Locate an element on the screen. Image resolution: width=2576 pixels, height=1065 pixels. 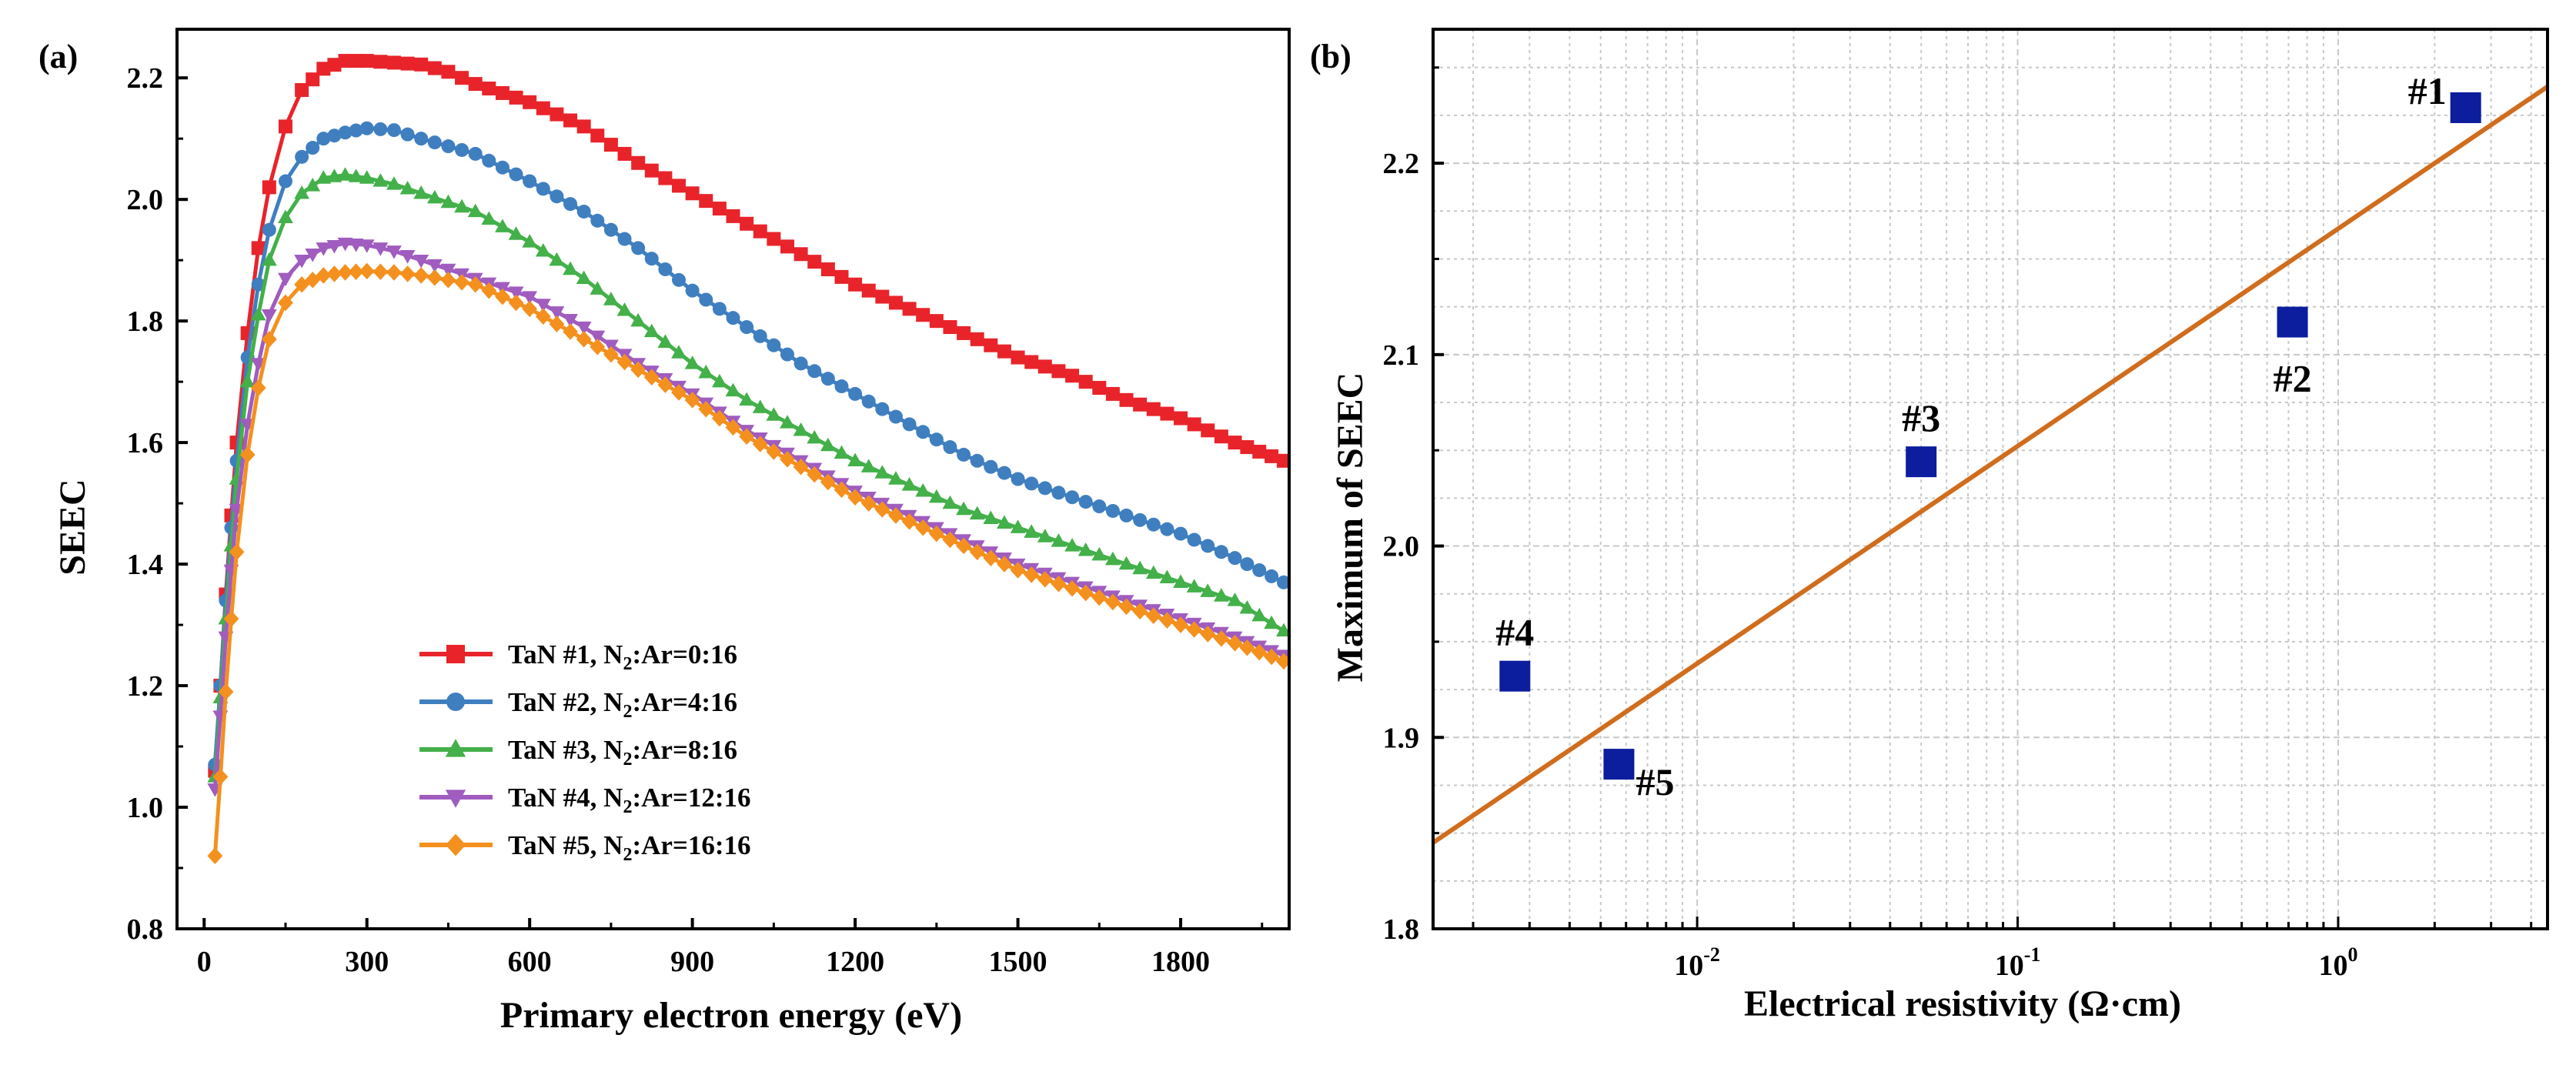
square-marker is located at coordinates (1515, 676).